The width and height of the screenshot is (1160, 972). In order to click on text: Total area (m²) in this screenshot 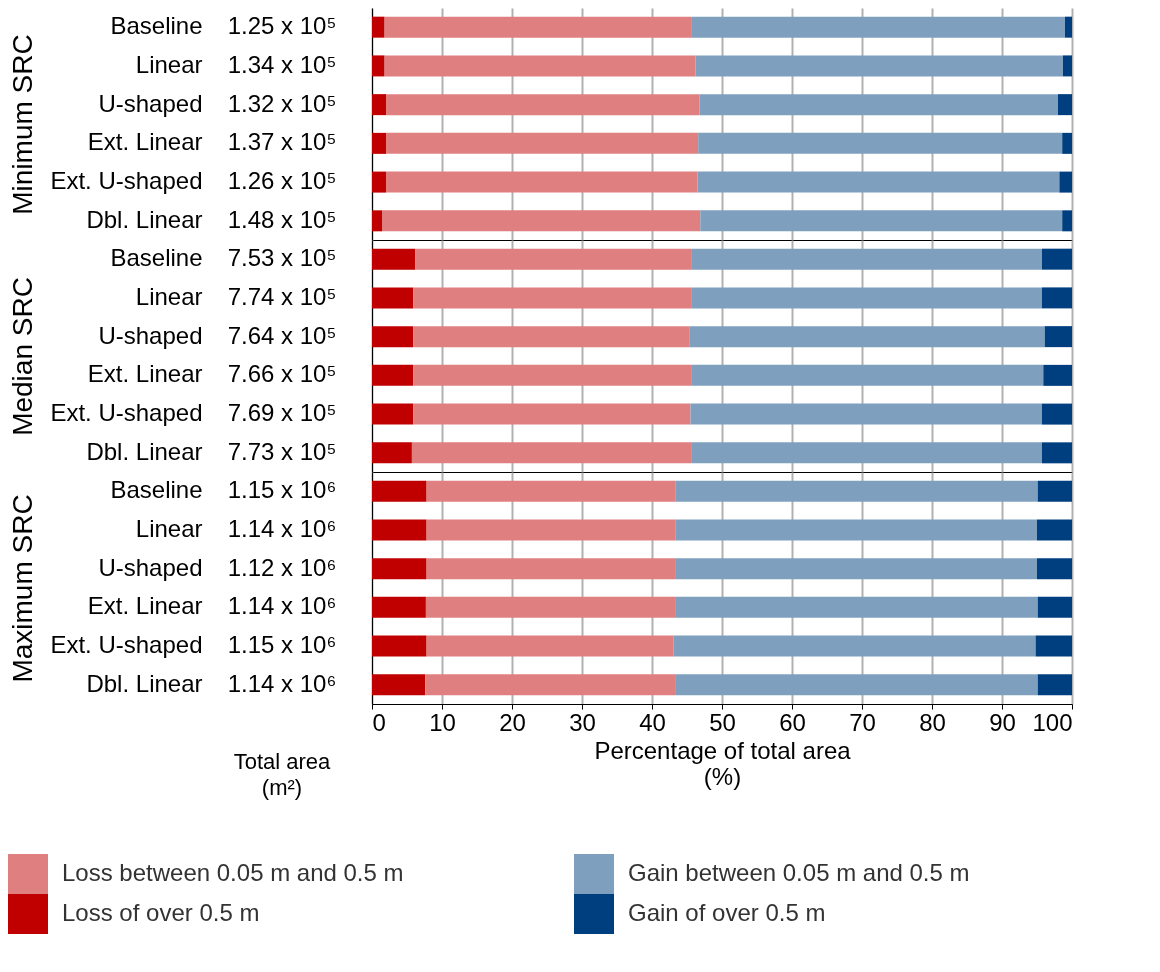, I will do `click(282, 774)`.